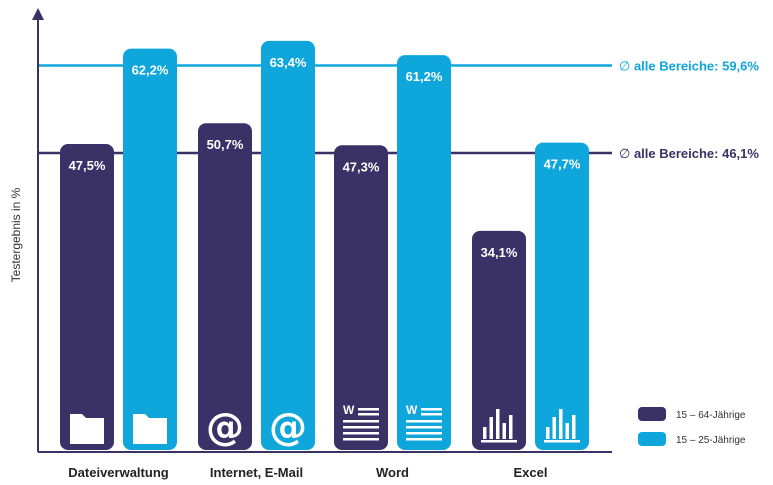 This screenshot has width=773, height=485. What do you see at coordinates (424, 76) in the screenshot?
I see `bar-value-label: 61,2%` at bounding box center [424, 76].